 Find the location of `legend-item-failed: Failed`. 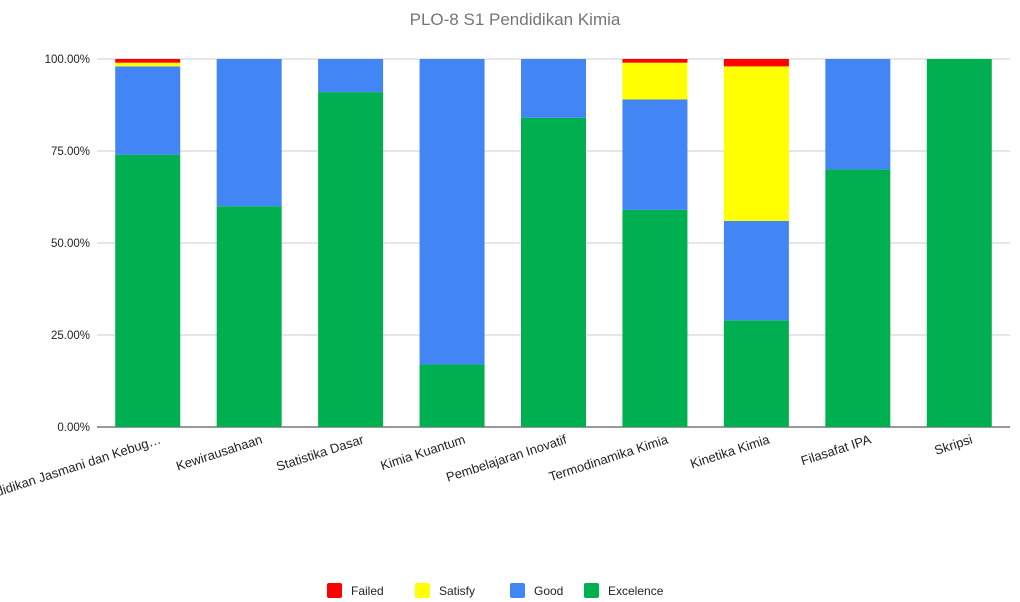

legend-item-failed: Failed is located at coordinates (355, 590).